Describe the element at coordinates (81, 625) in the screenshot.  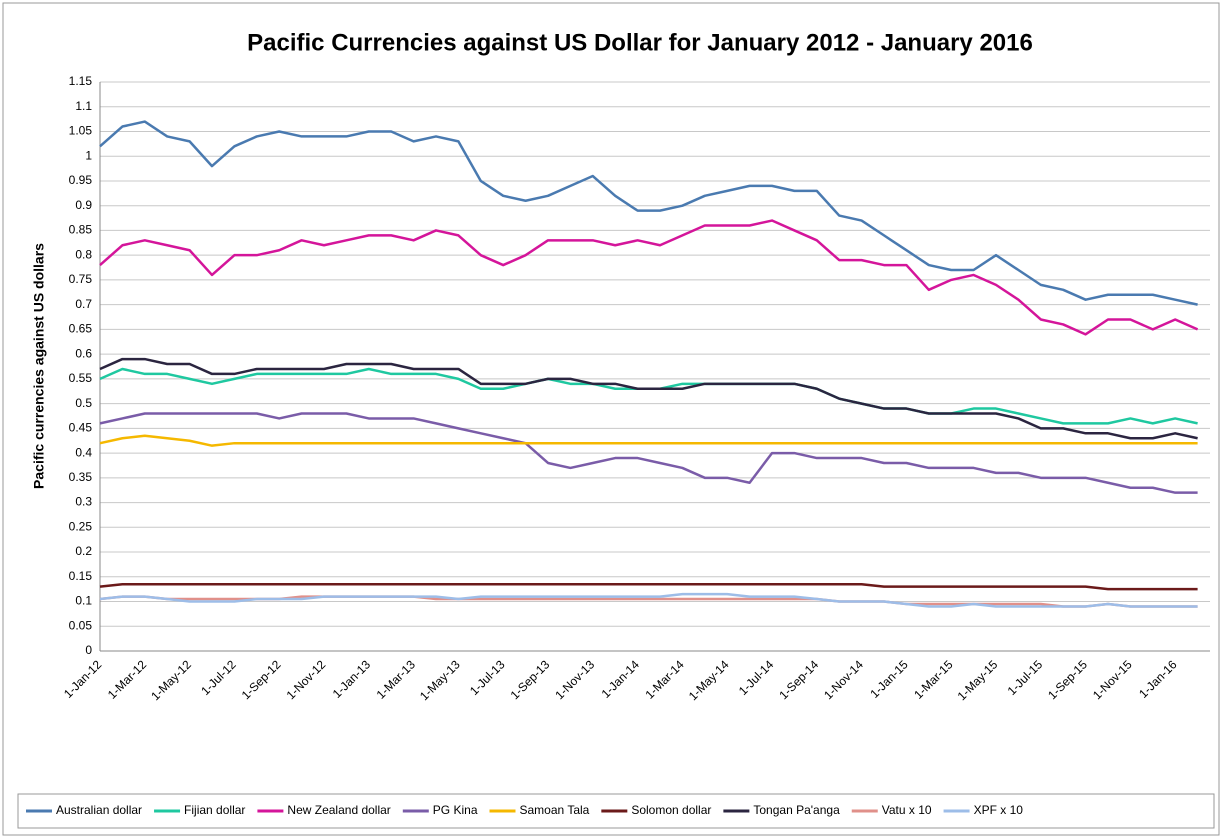
I see `y-tick-label: 0.05` at that location.